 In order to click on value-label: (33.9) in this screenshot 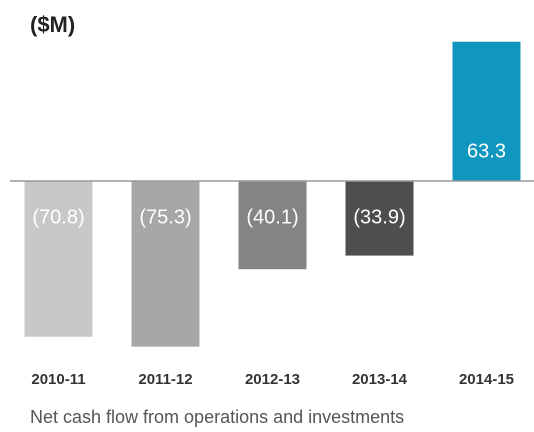, I will do `click(379, 217)`.